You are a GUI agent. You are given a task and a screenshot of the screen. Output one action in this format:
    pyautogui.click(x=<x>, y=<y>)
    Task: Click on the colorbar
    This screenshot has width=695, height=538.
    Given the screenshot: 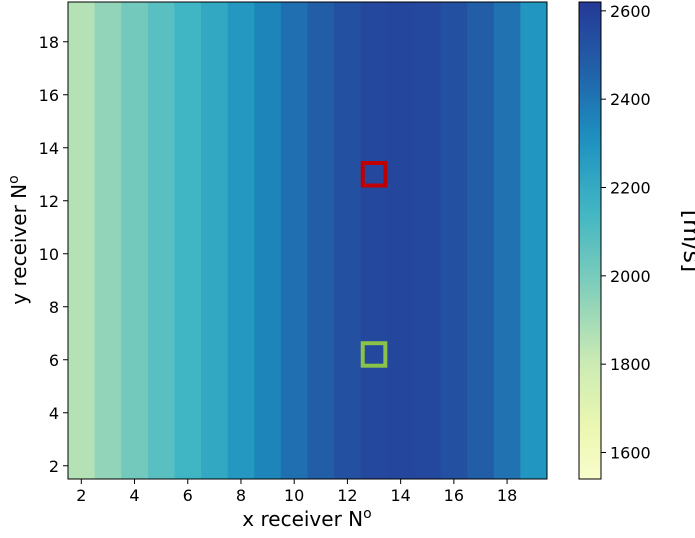 What is the action you would take?
    pyautogui.click(x=590, y=240)
    